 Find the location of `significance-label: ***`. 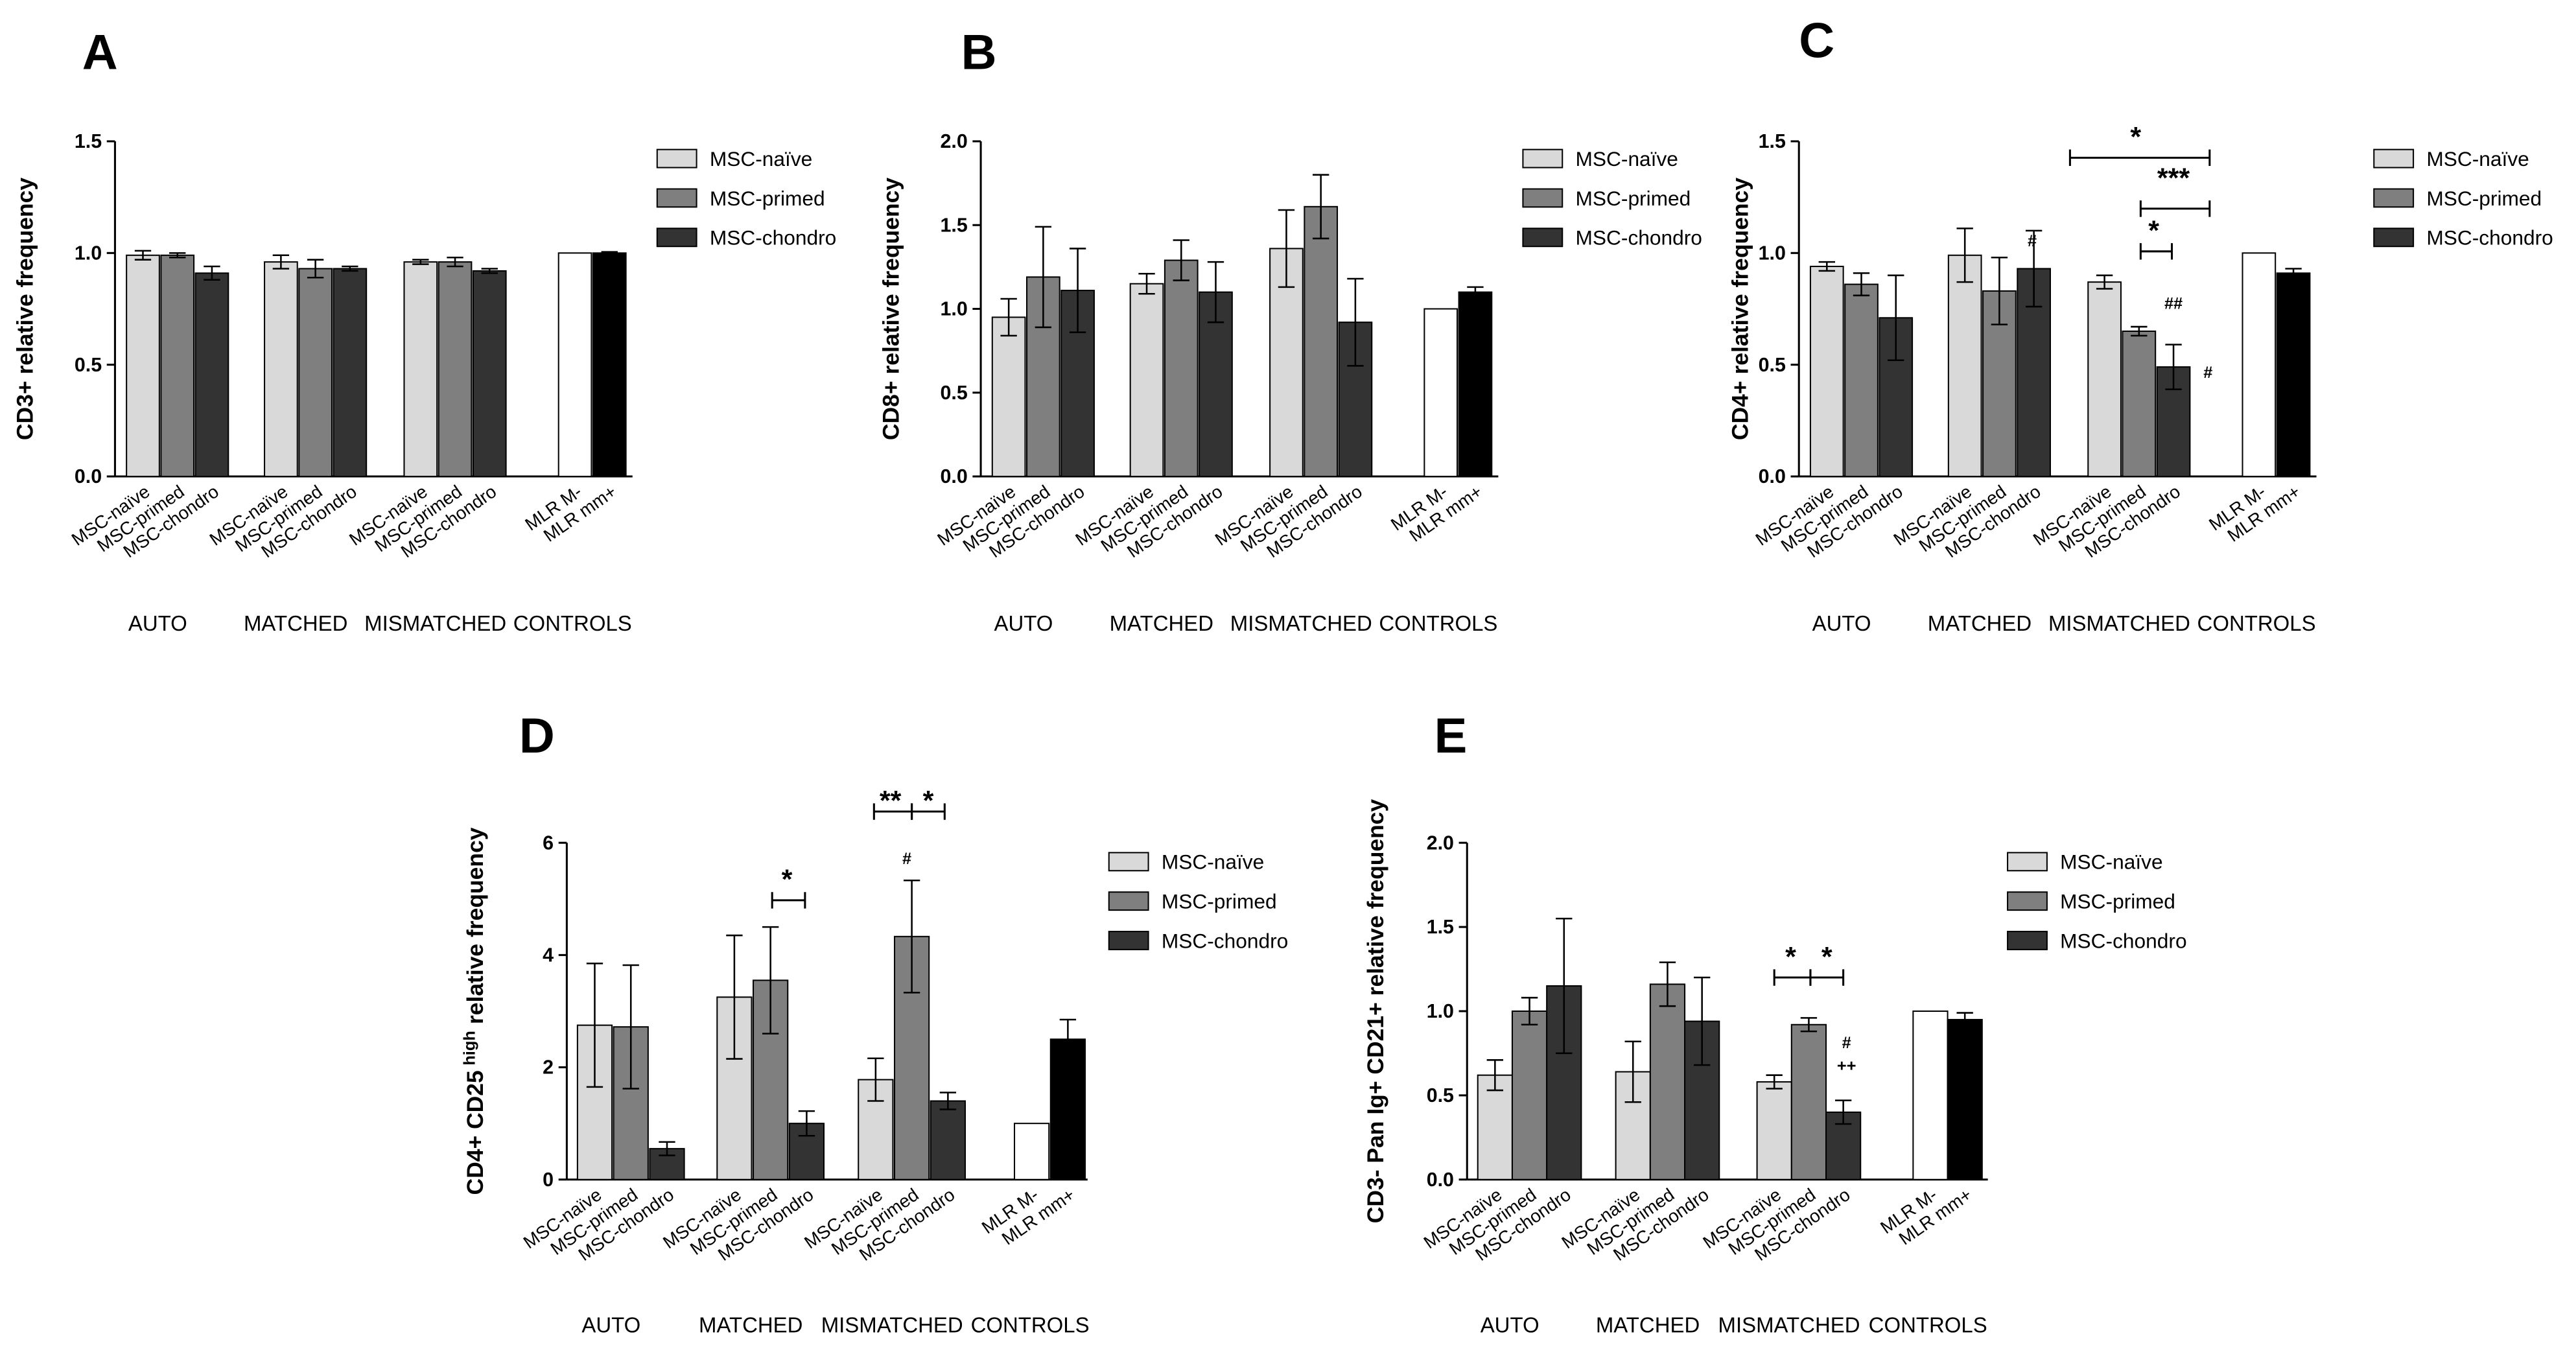

significance-label: *** is located at coordinates (2173, 178).